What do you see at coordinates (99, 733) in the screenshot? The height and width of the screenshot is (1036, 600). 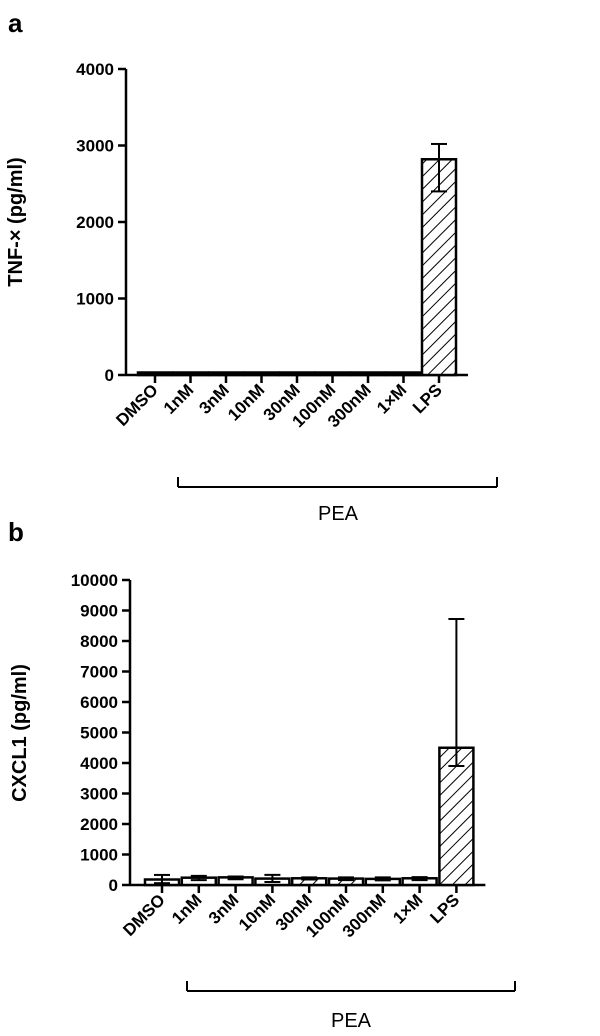 I see `y-tick-label-b: 5000` at bounding box center [99, 733].